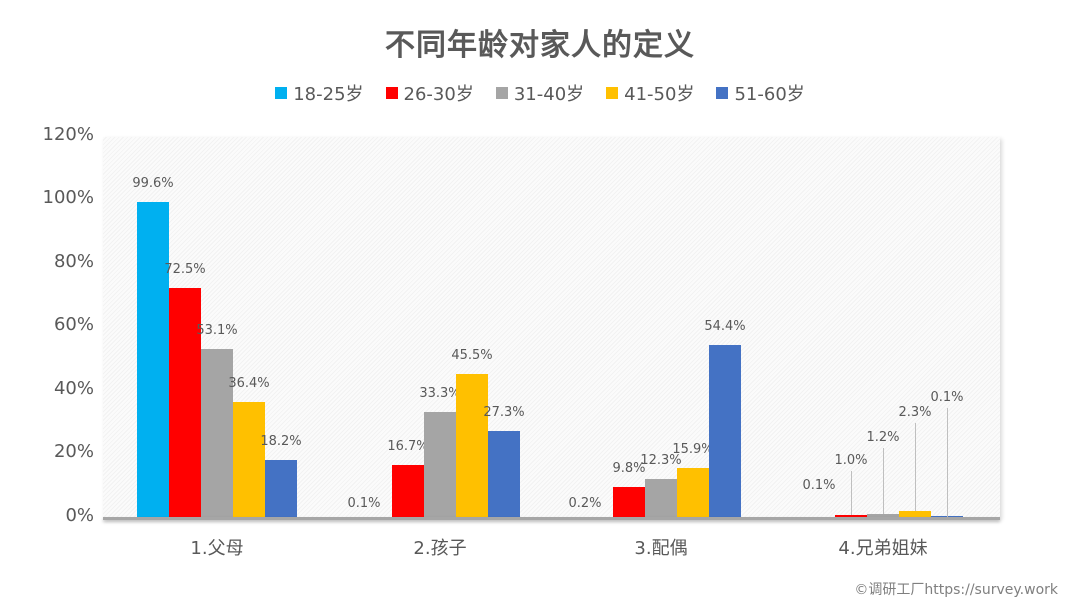 This screenshot has height=608, width=1080. I want to click on data-label: 54.4%, so click(725, 327).